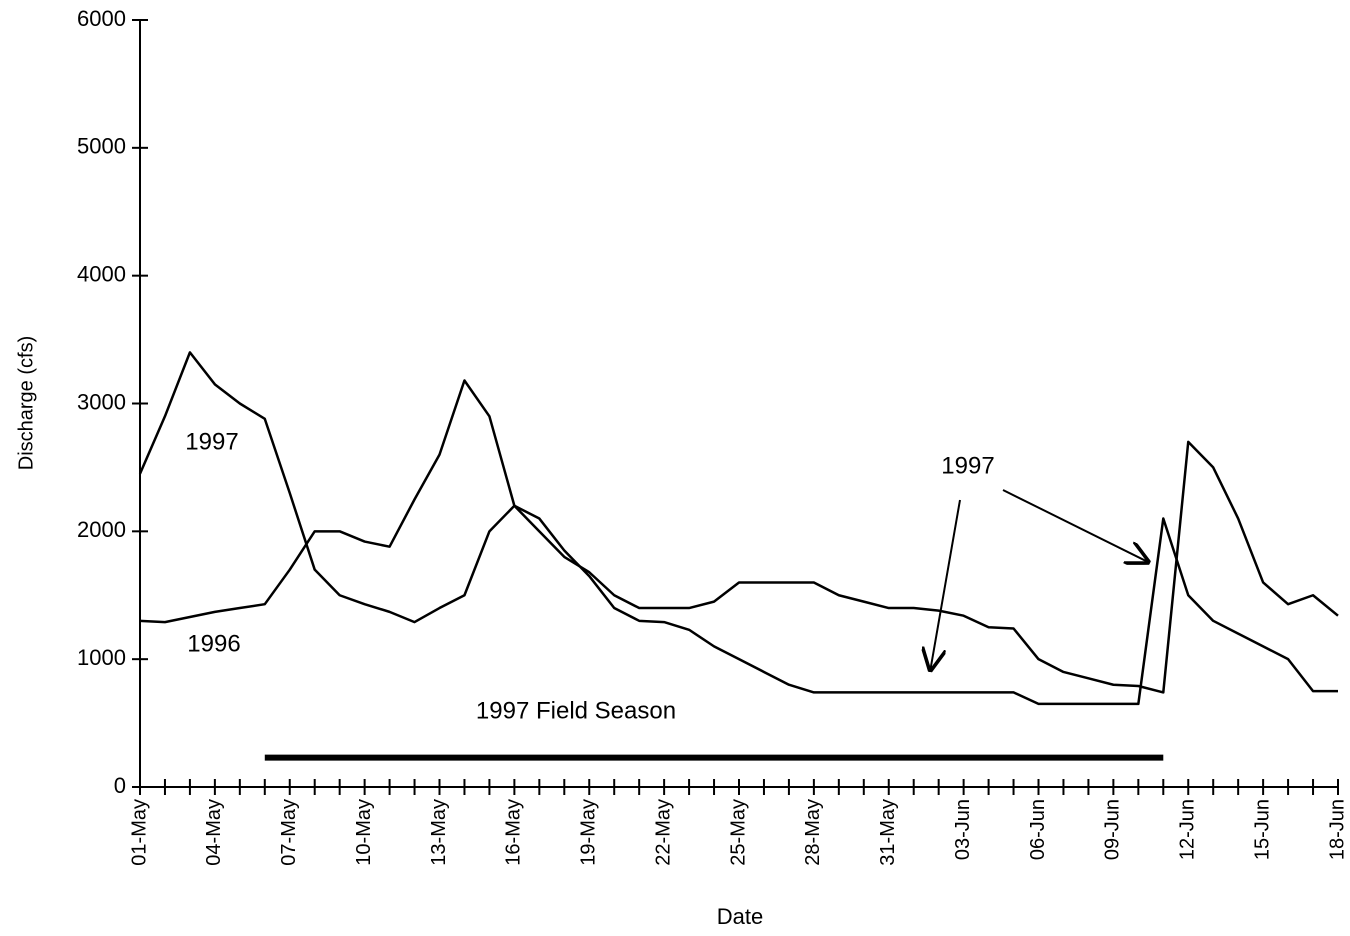  I want to click on y-tick-label: 3000, so click(101, 401).